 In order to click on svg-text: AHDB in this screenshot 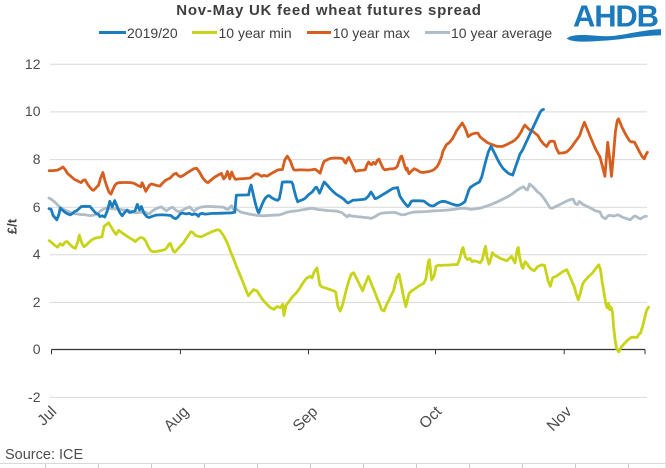, I will do `click(616, 17)`.